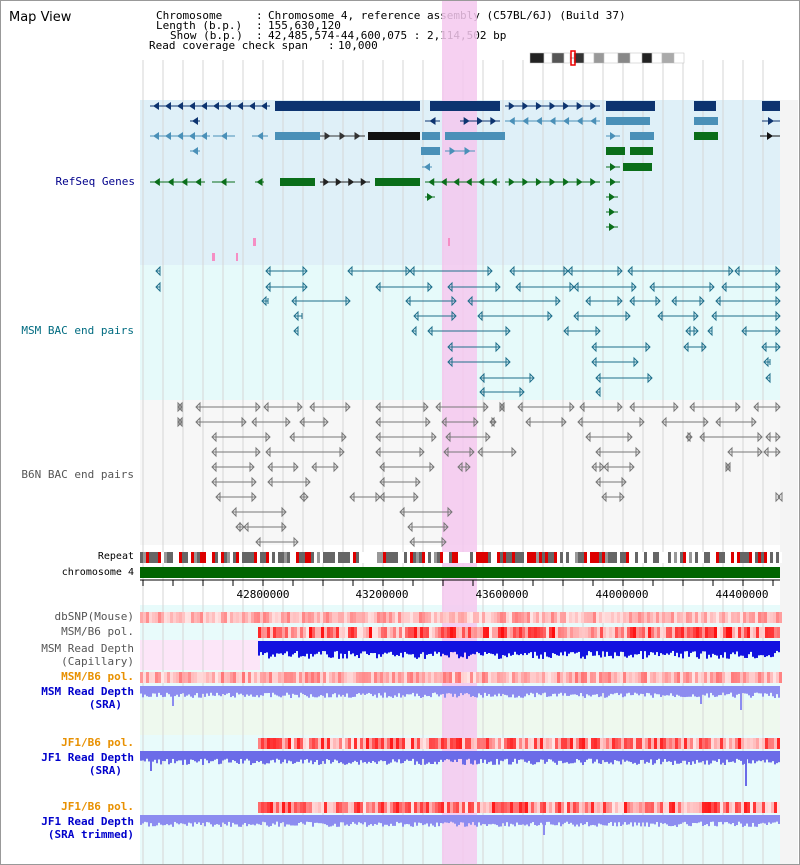  Describe the element at coordinates (97, 742) in the screenshot. I see `jf1-b6-pol-label: JF1/B6 pol.` at that location.